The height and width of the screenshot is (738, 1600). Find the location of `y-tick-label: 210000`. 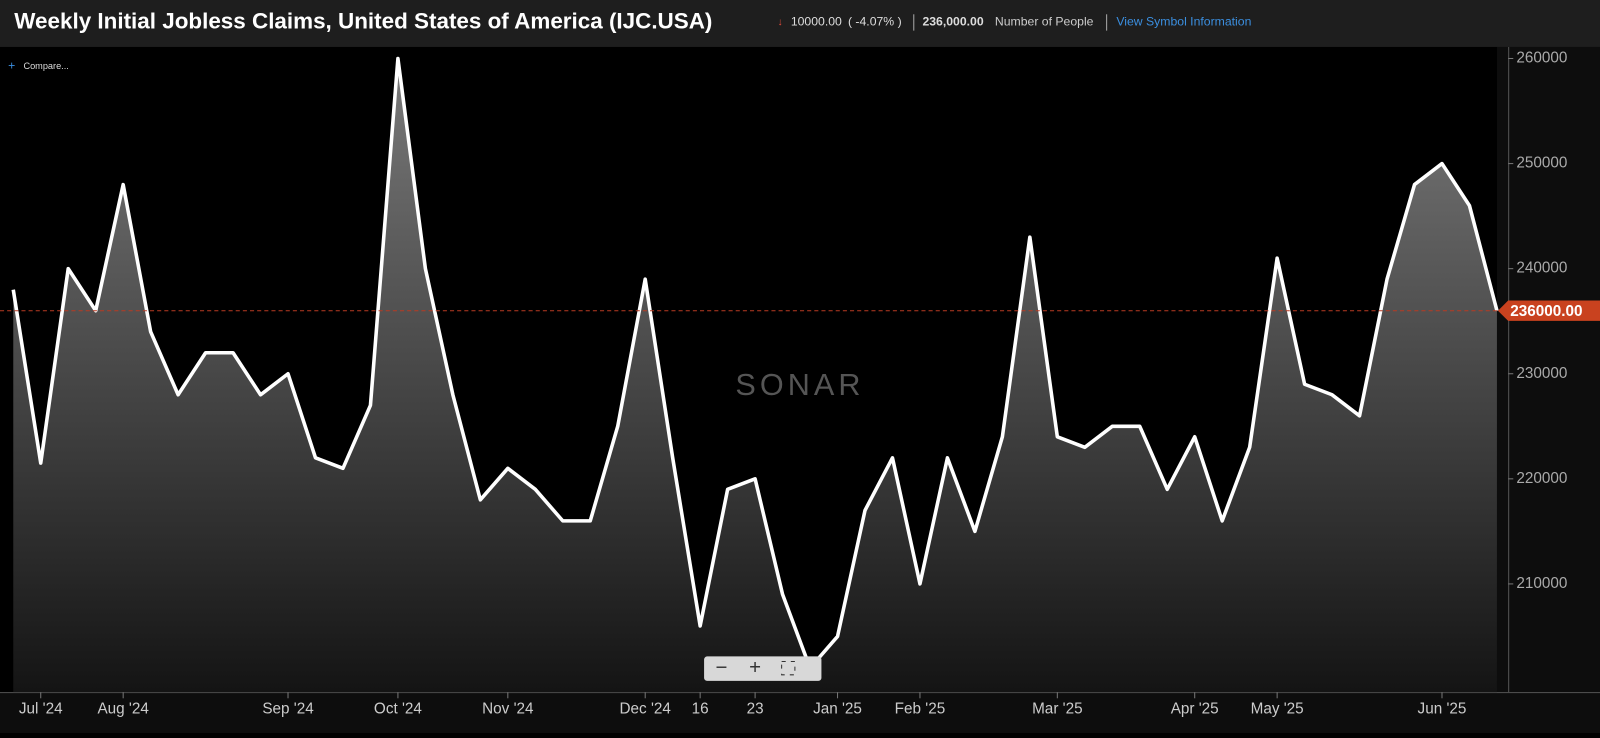

y-tick-label: 210000 is located at coordinates (1541, 583).